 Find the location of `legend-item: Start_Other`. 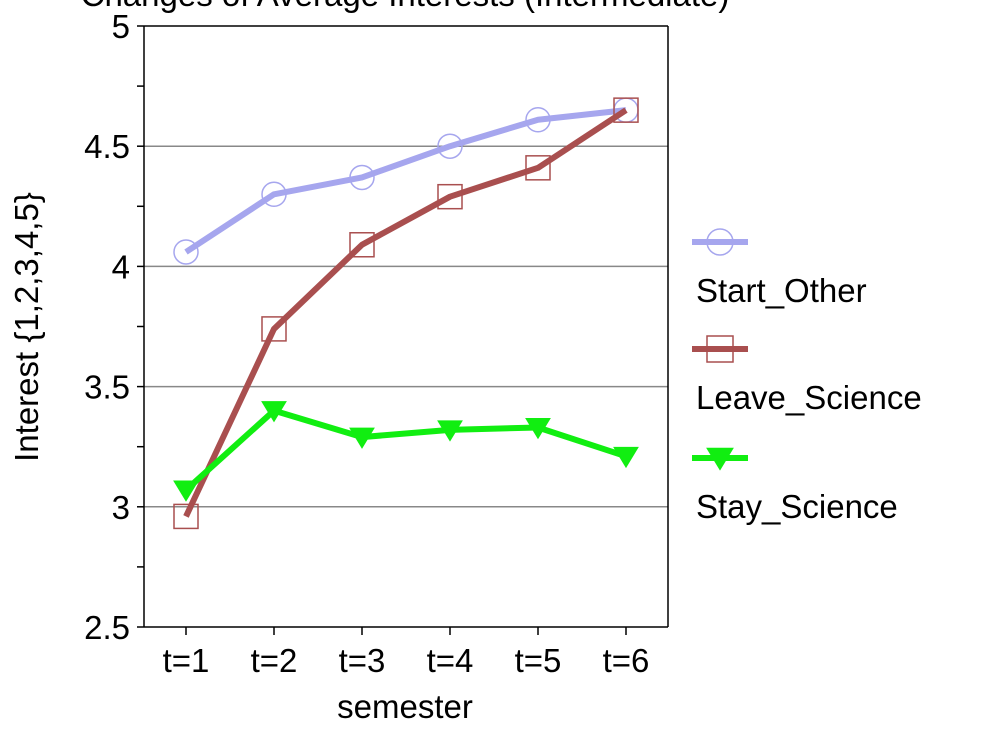

legend-item: Start_Other is located at coordinates (779, 268).